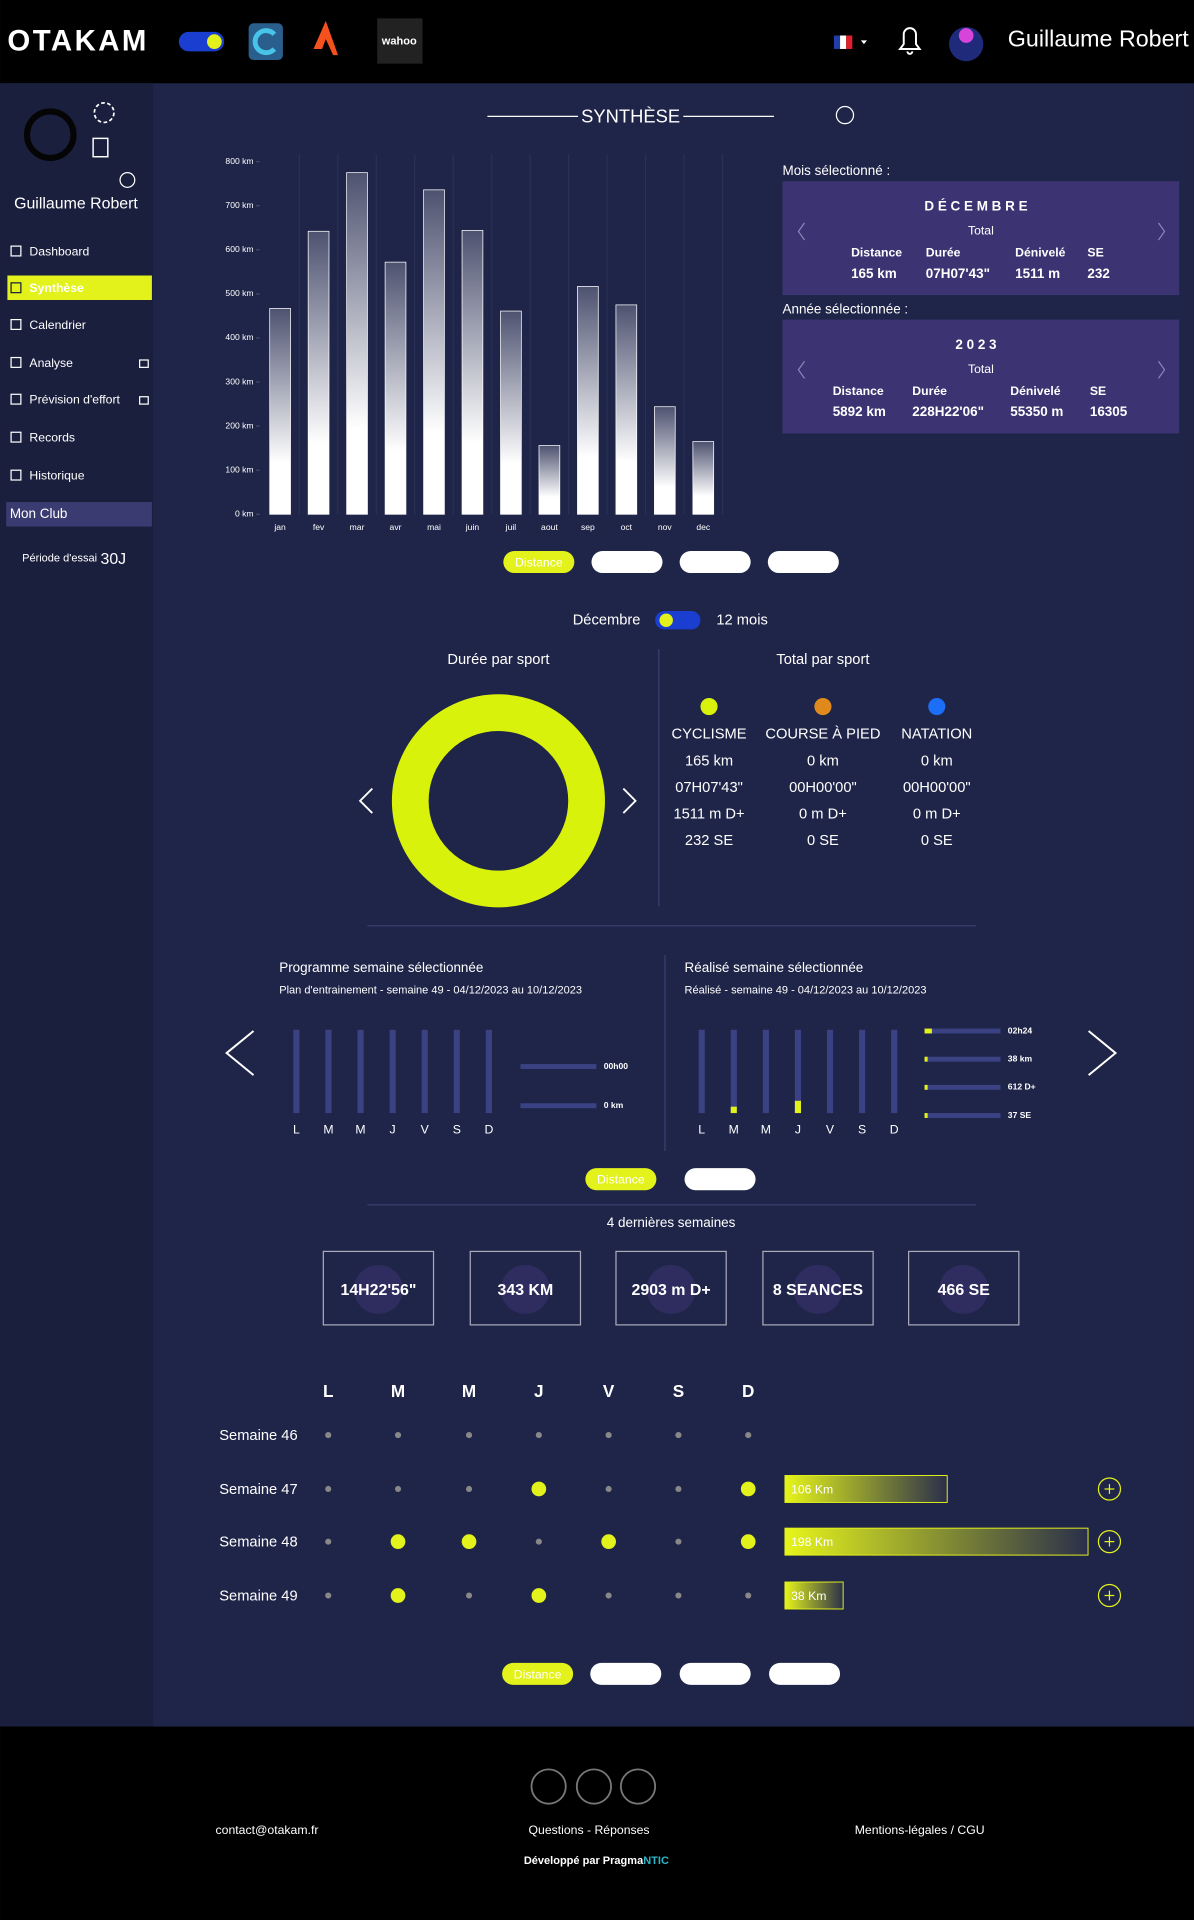 Image resolution: width=1194 pixels, height=1920 pixels. What do you see at coordinates (558, 1066) in the screenshot?
I see `stat-track` at bounding box center [558, 1066].